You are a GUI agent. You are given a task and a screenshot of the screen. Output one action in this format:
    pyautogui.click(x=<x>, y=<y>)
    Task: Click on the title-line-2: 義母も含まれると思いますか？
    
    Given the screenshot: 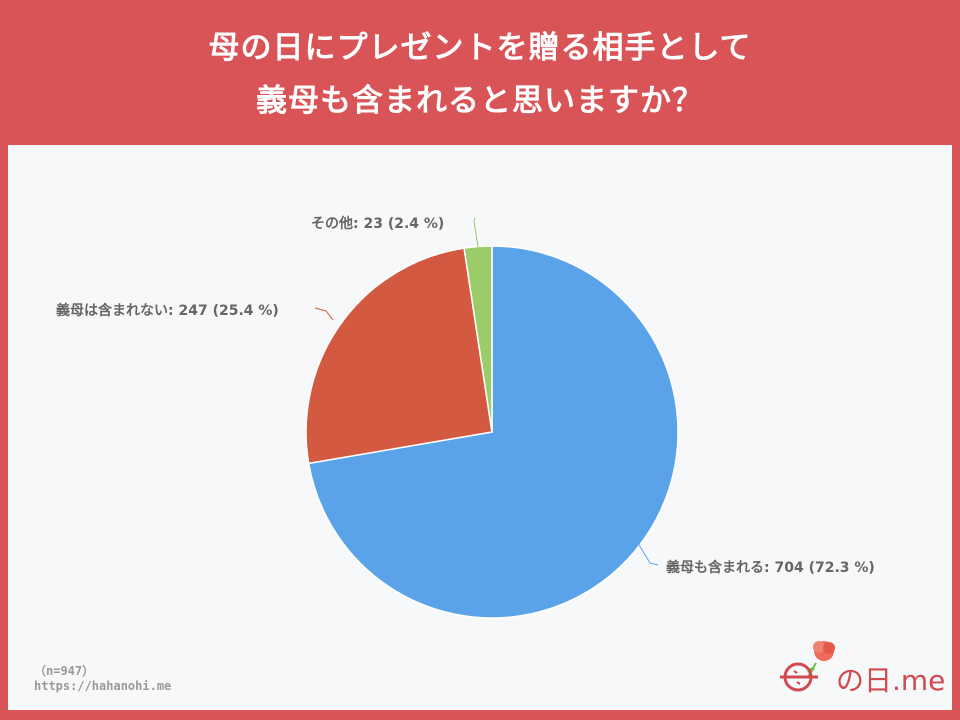 What is the action you would take?
    pyautogui.click(x=480, y=101)
    